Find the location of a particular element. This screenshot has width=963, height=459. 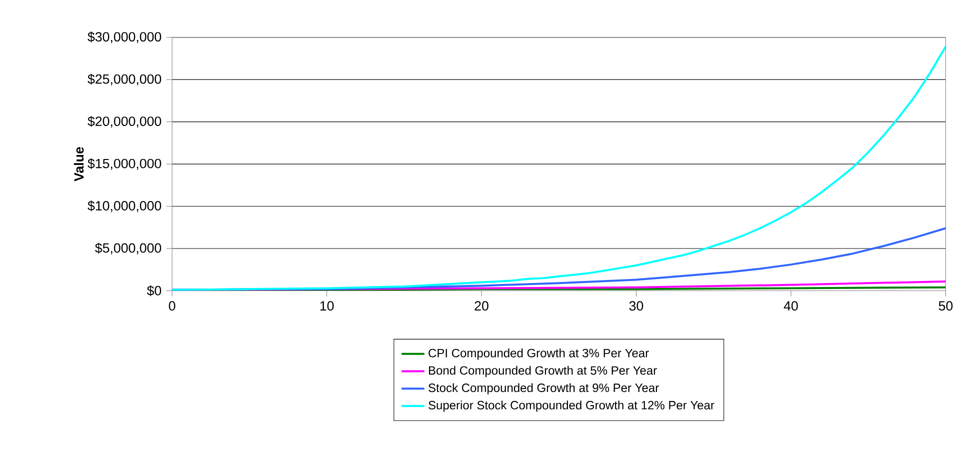

y-tick-label: $15,000,000 is located at coordinates (125, 164).